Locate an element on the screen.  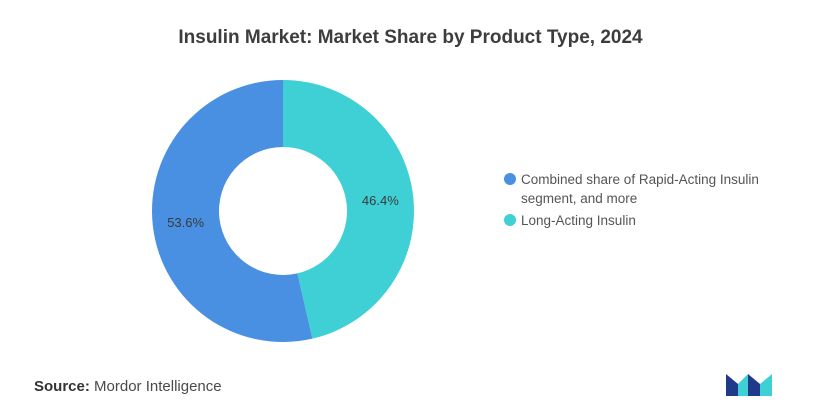
slice-value-label-1: 53.6% is located at coordinates (185, 222).